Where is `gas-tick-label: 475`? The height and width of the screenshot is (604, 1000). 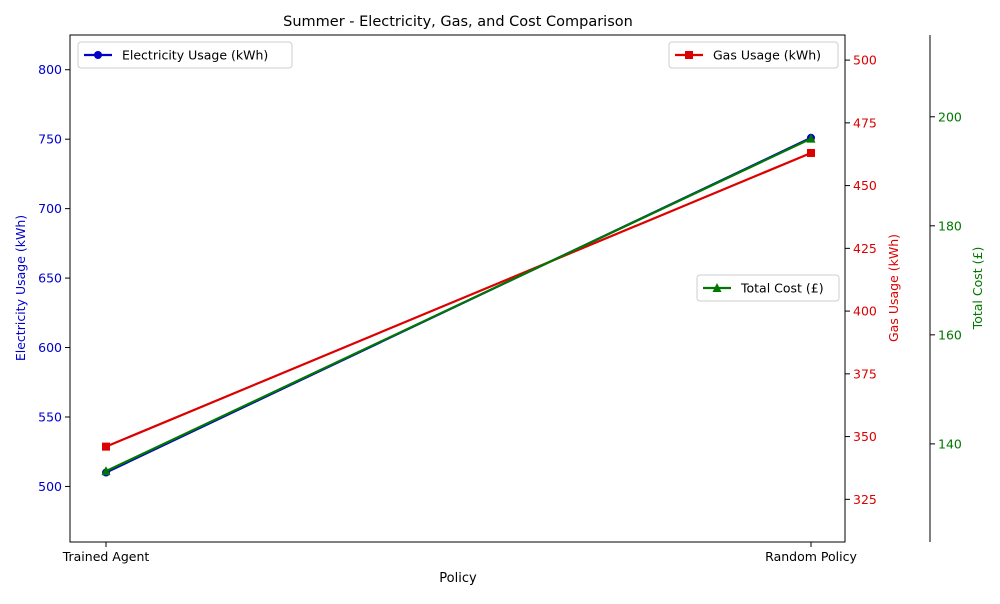
gas-tick-label: 475 is located at coordinates (865, 122).